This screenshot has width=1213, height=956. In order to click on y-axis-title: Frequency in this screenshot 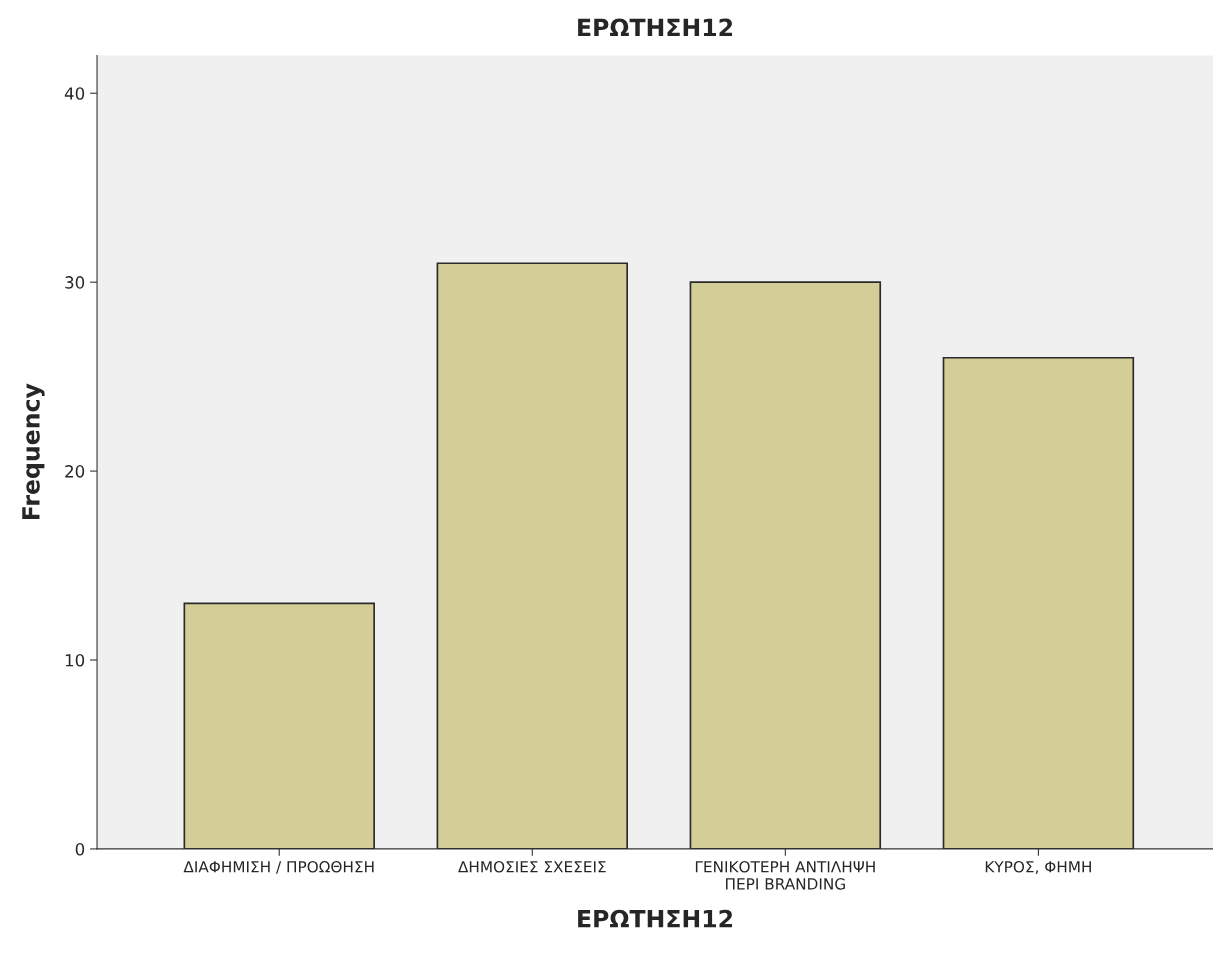, I will do `click(33, 451)`.